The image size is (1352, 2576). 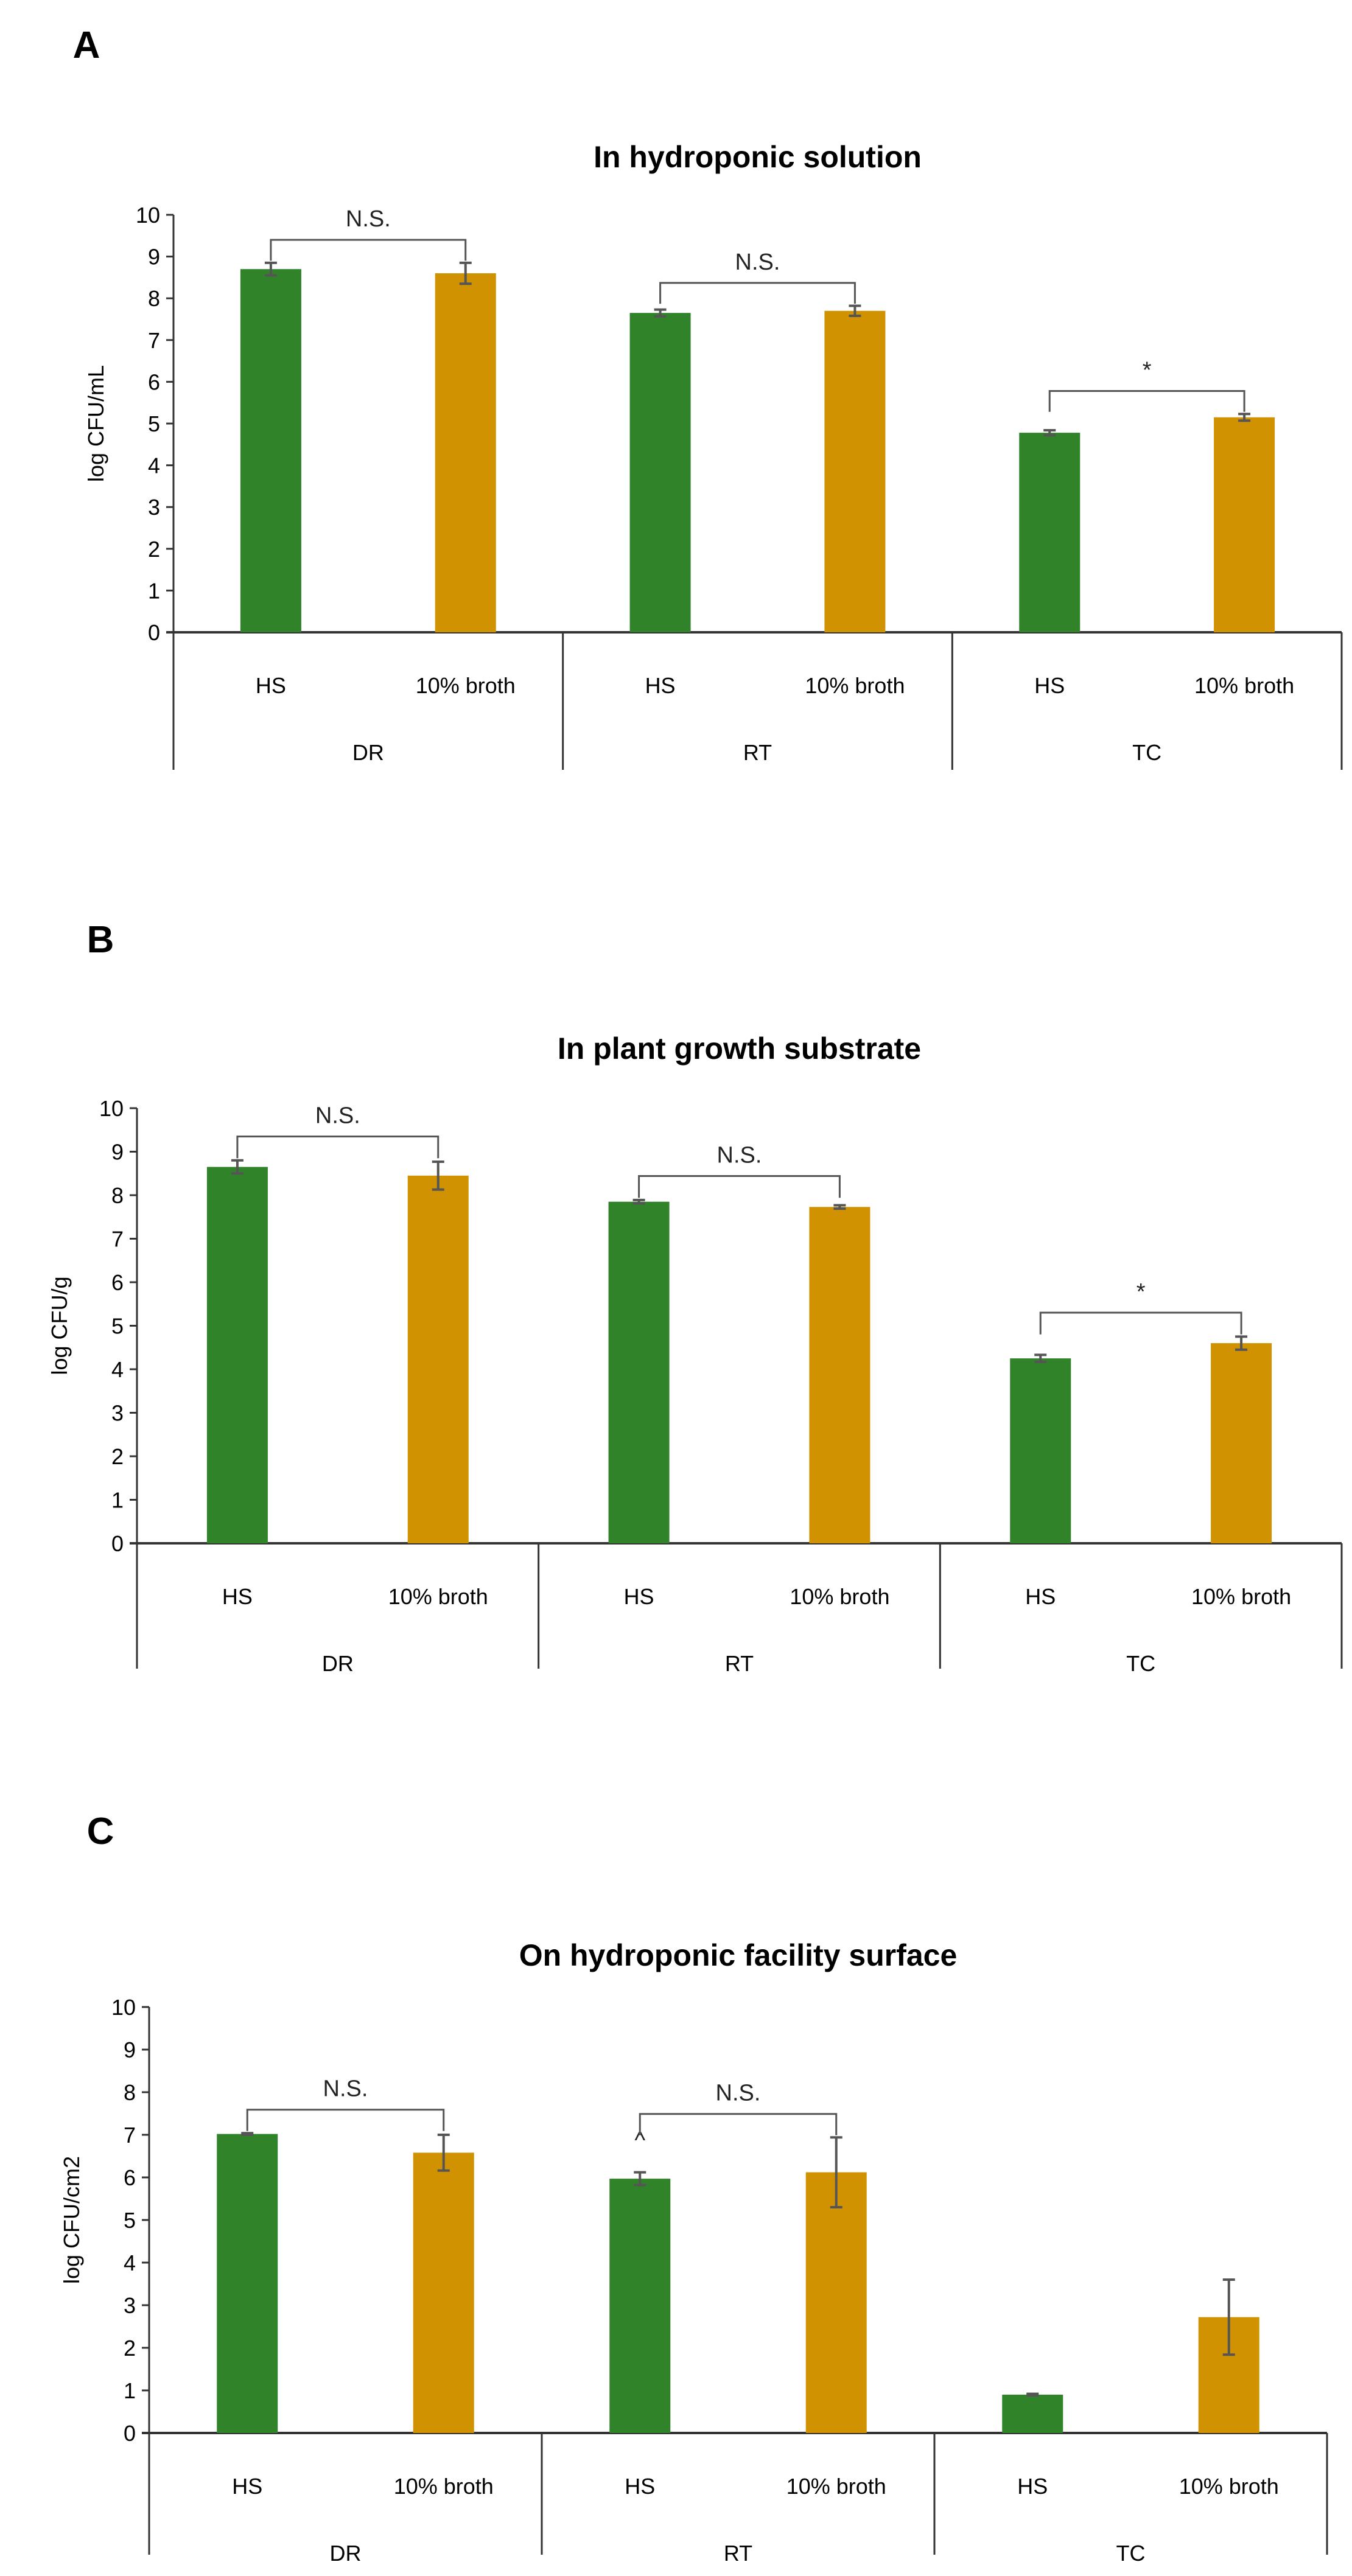 I want to click on bar-mark: ^, so click(x=639, y=2141).